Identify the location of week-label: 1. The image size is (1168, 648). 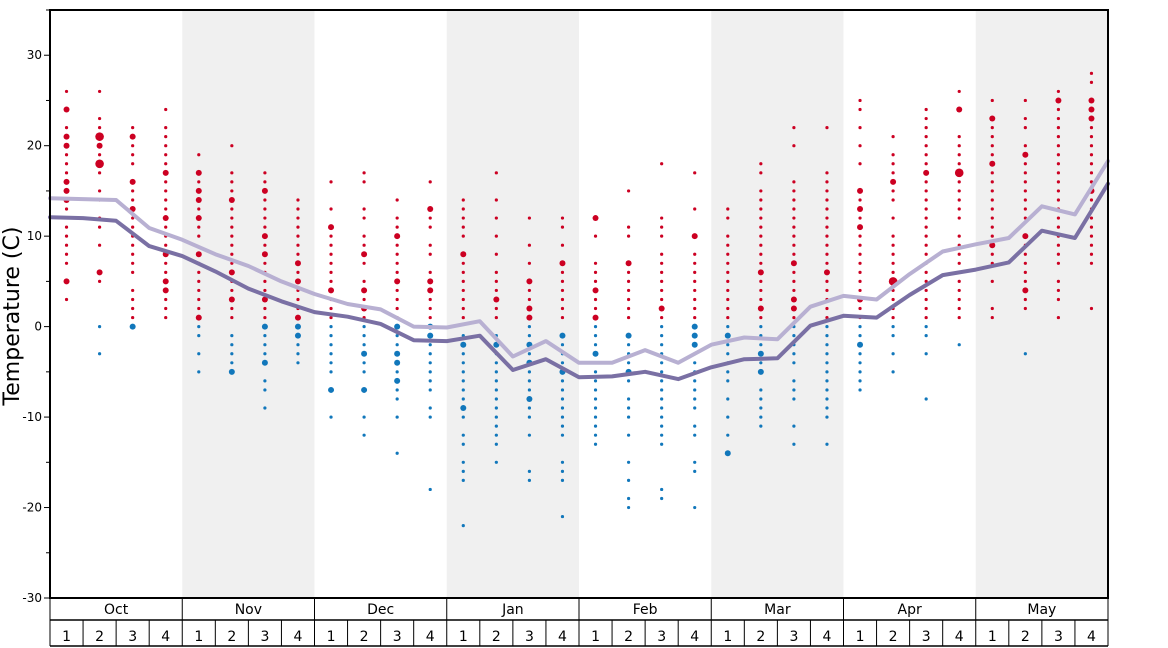
(727, 637).